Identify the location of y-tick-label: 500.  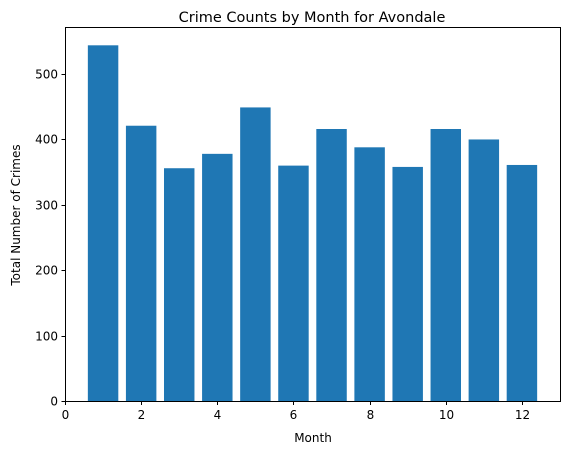
(46, 75).